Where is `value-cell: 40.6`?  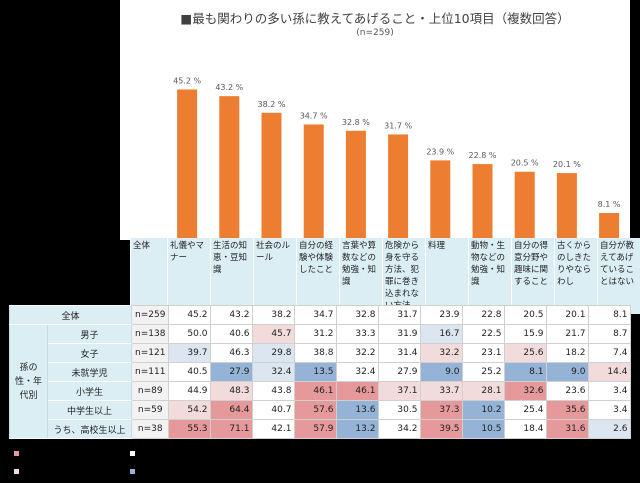 value-cell: 40.6 is located at coordinates (232, 334).